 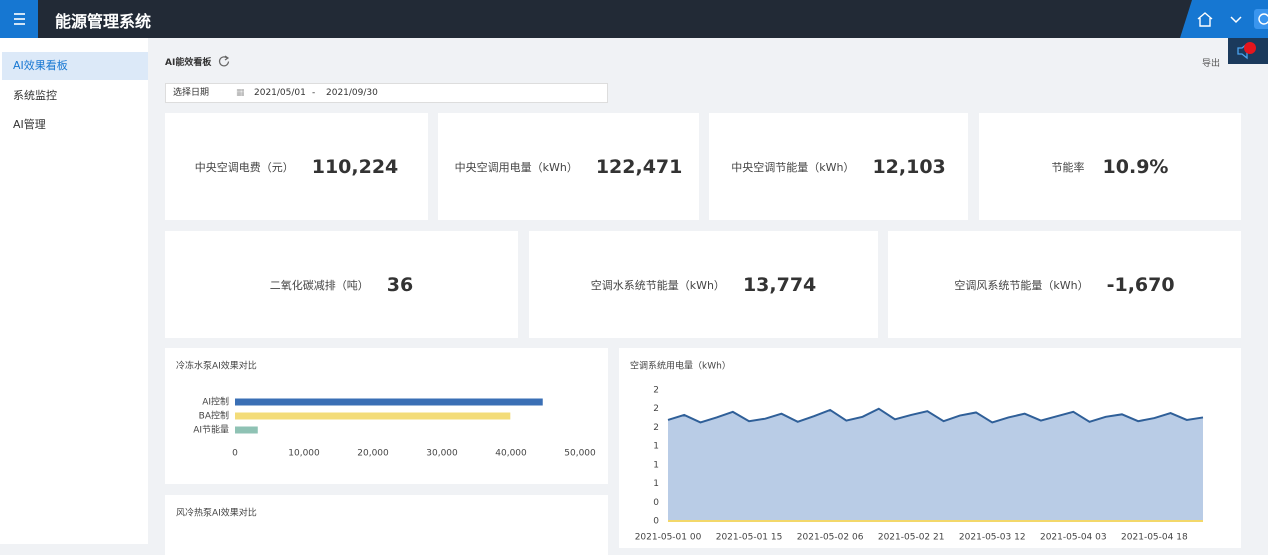 What do you see at coordinates (511, 454) in the screenshot?
I see `x-tick-label: 40,000` at bounding box center [511, 454].